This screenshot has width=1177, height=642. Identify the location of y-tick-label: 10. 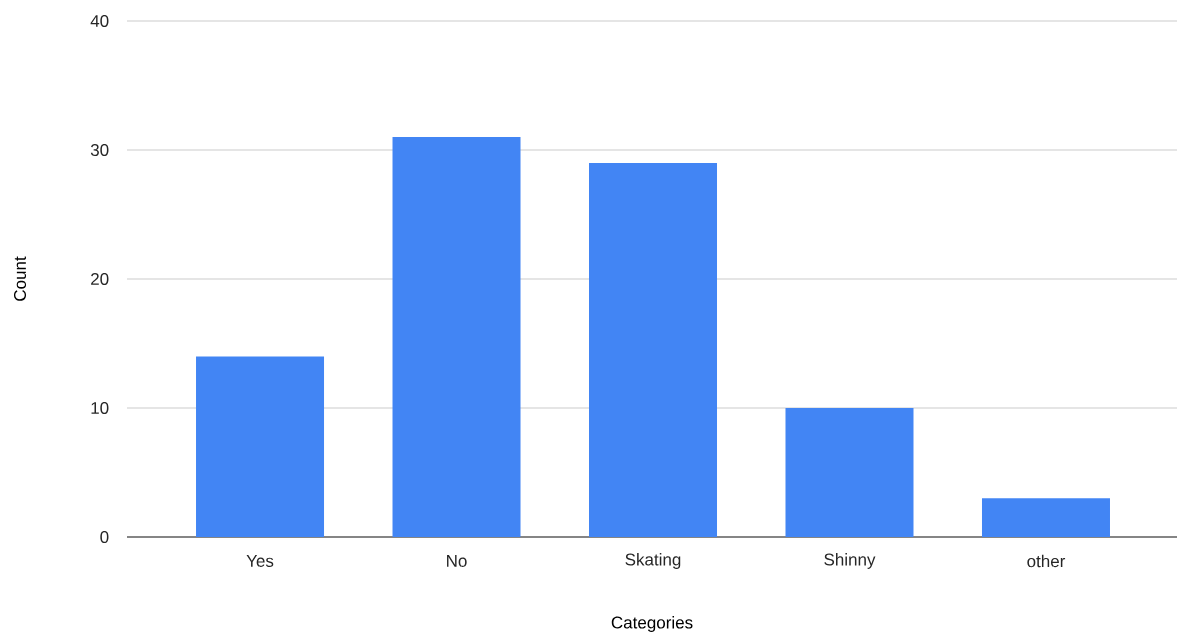
(100, 408).